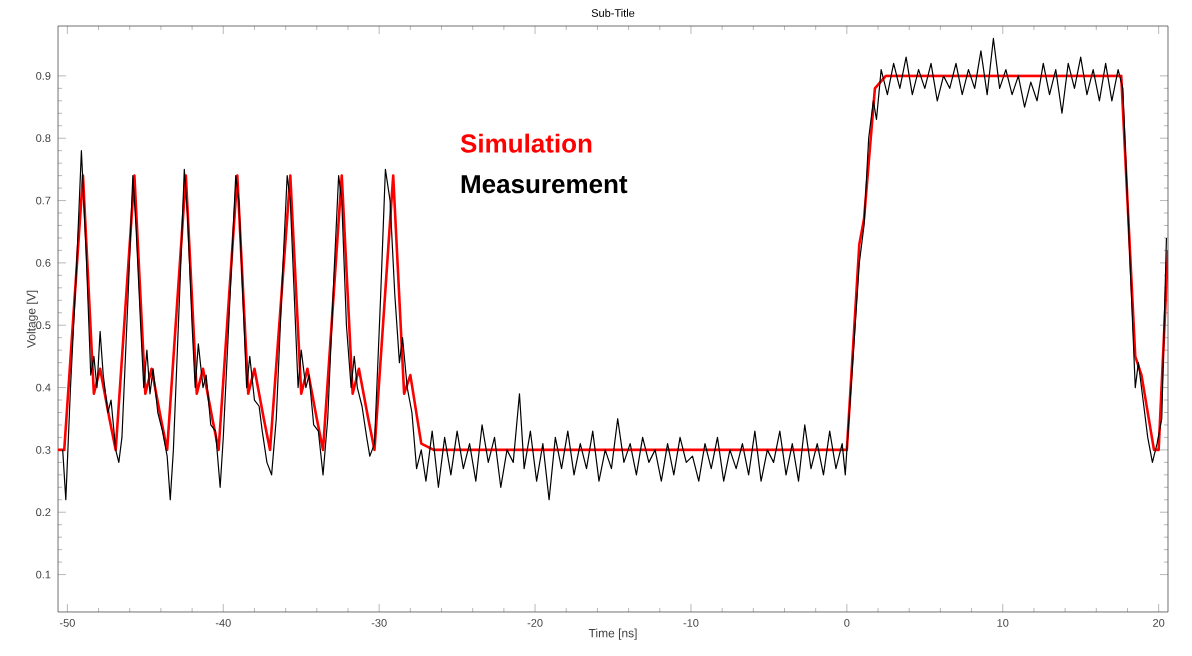 The height and width of the screenshot is (656, 1192). Describe the element at coordinates (544, 184) in the screenshot. I see `text: Measurement` at that location.